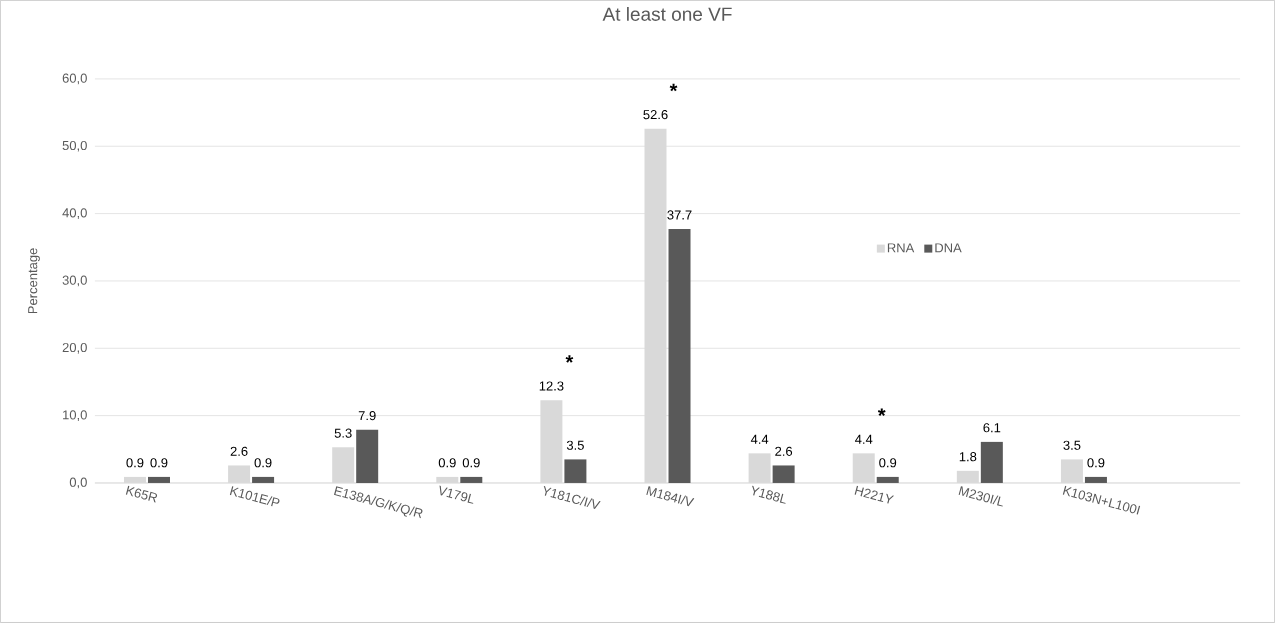  Describe the element at coordinates (75, 416) in the screenshot. I see `y-tick-label: 10,0` at that location.